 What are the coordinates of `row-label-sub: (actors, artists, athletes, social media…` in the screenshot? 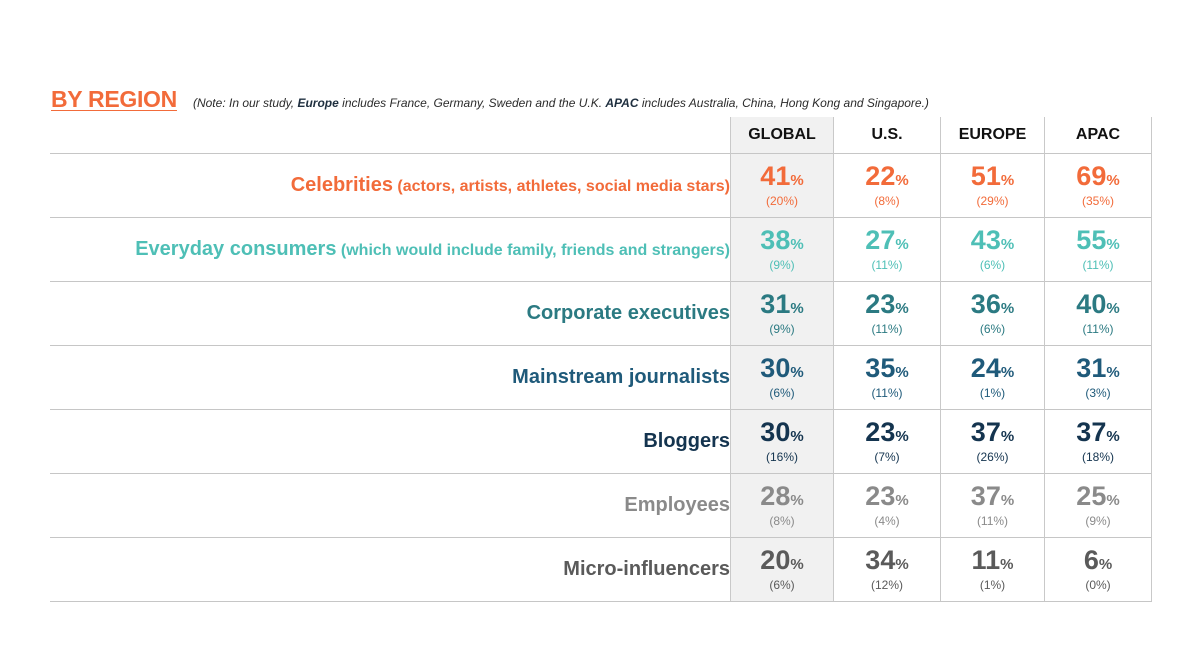 It's located at (561, 186).